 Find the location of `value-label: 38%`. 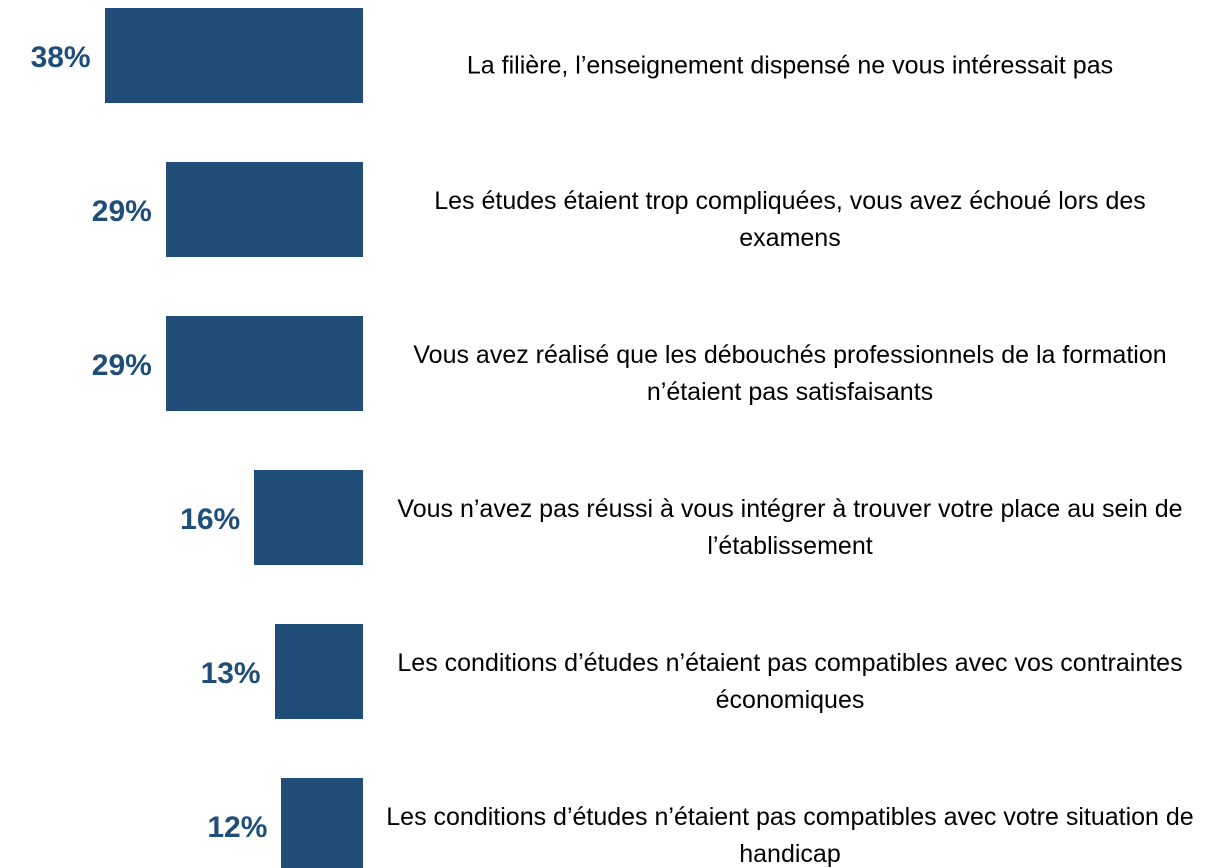

value-label: 38% is located at coordinates (60, 57).